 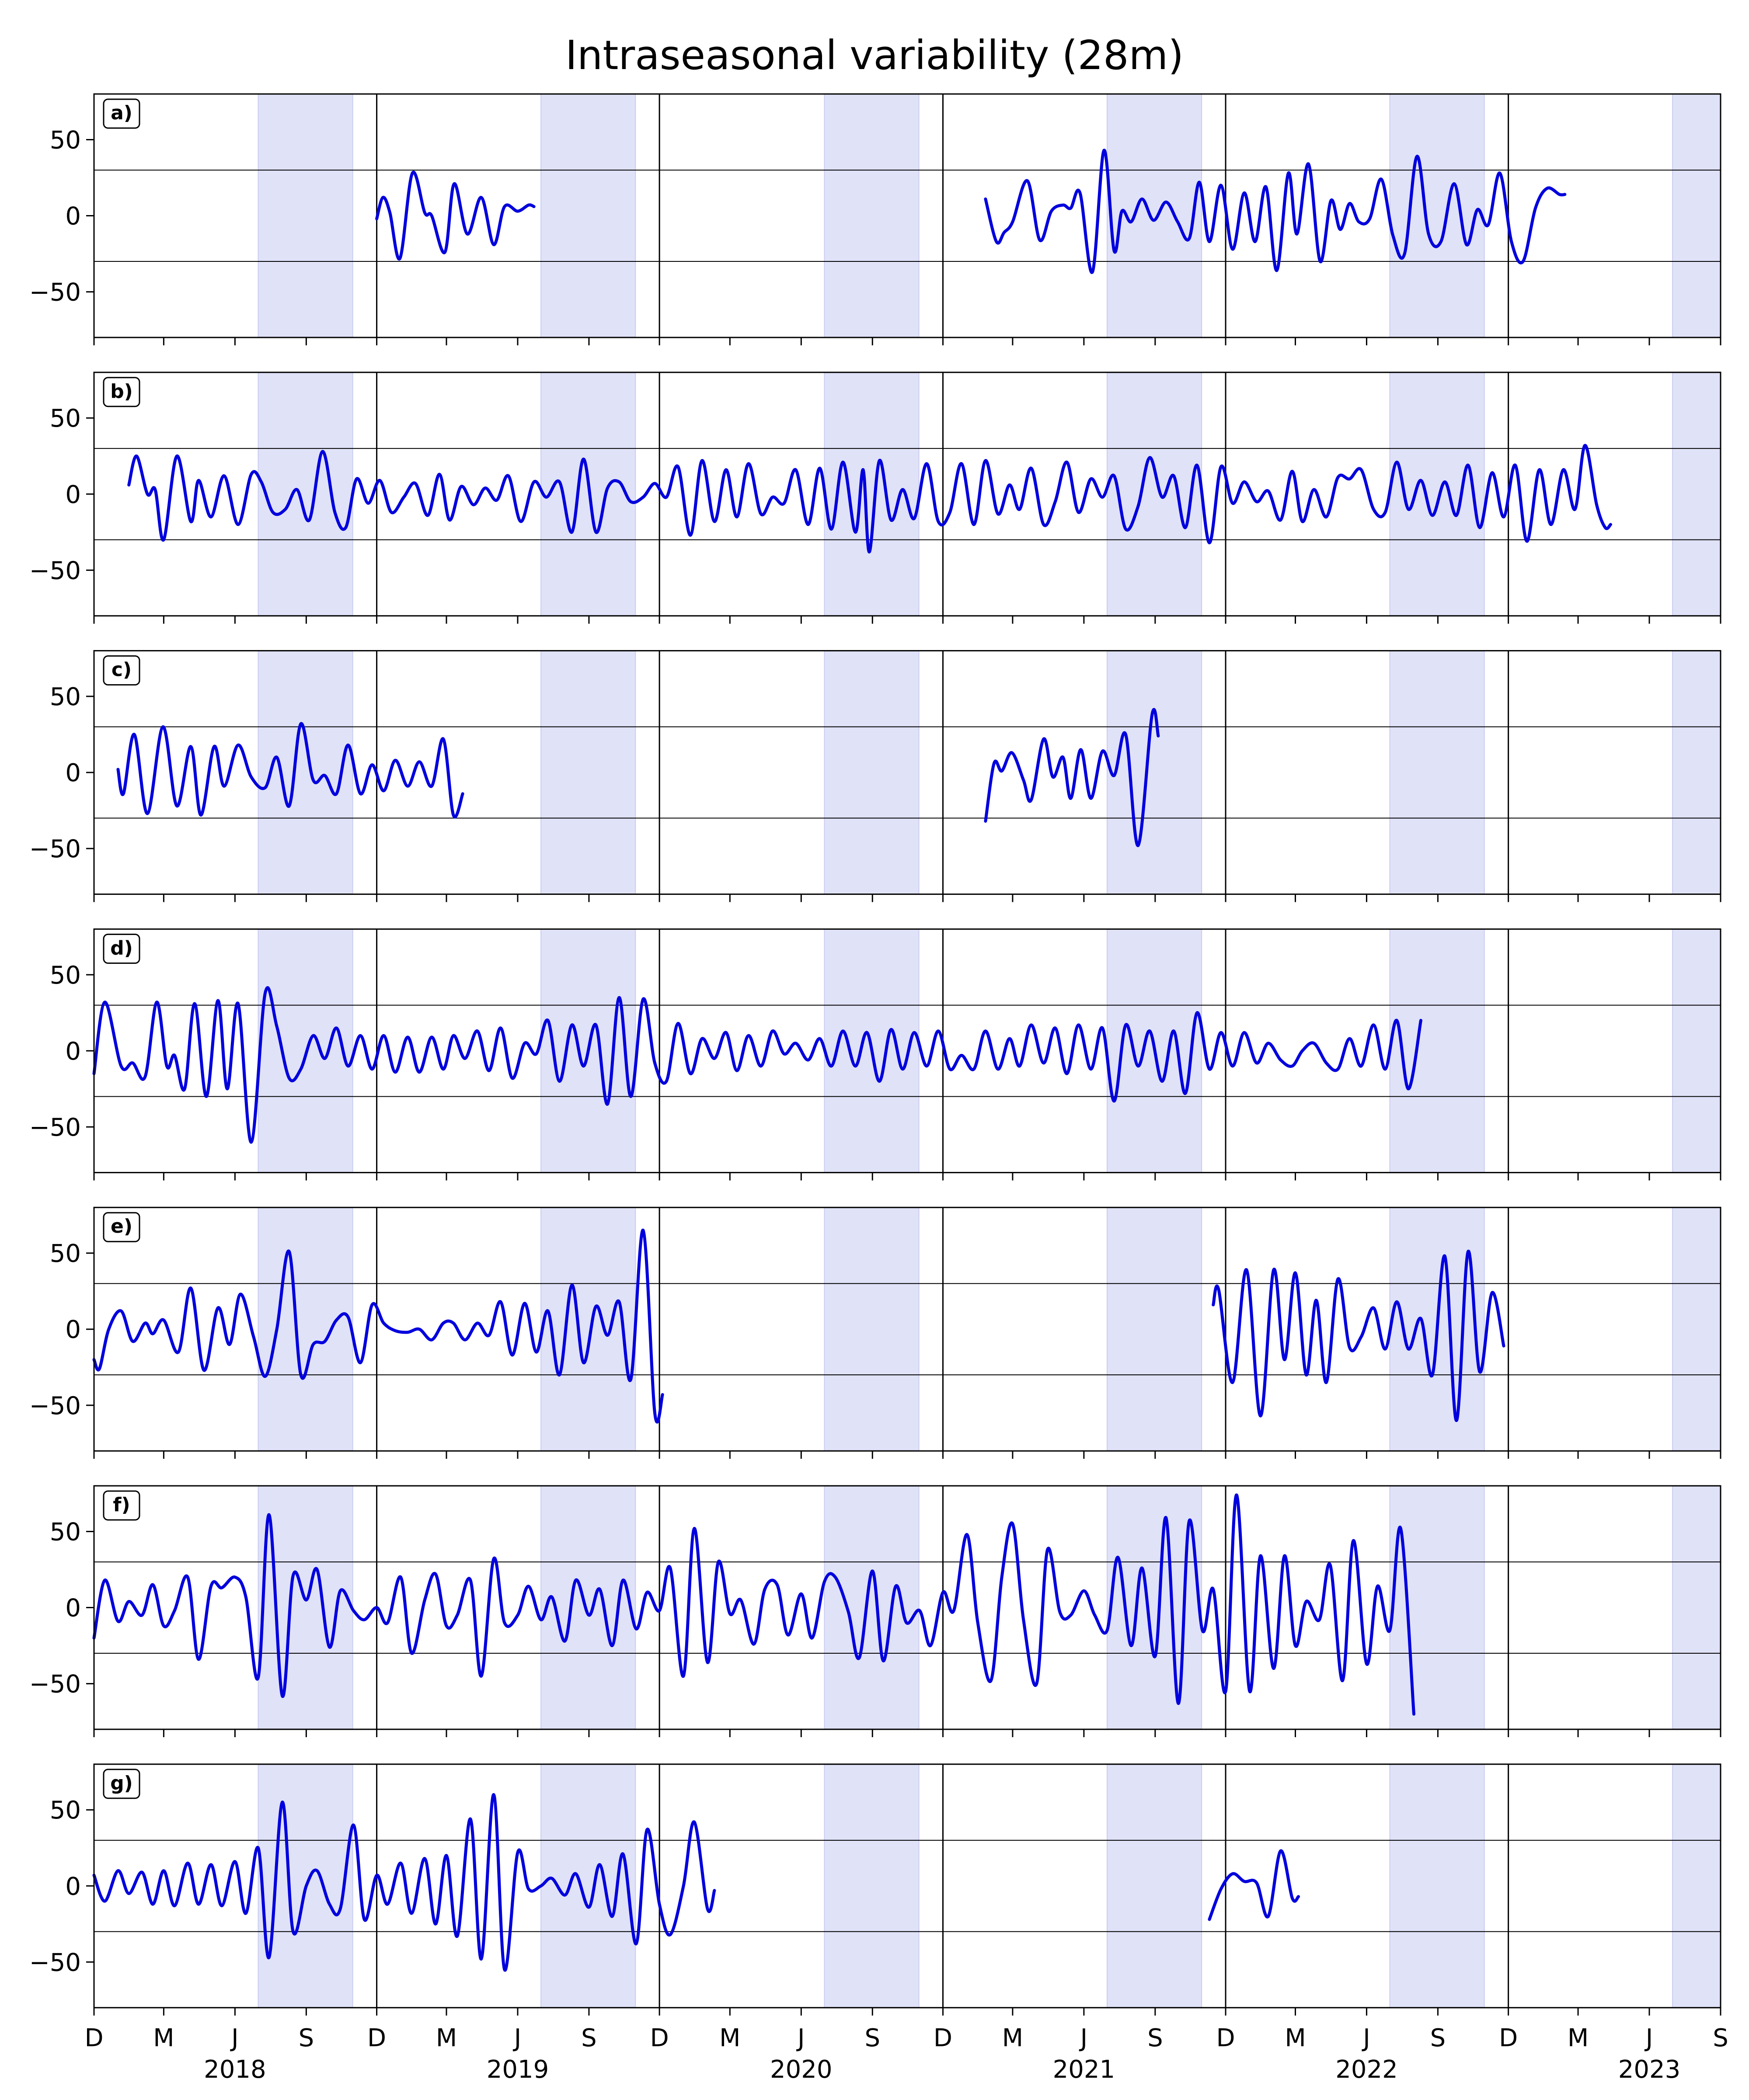 I want to click on panel-a: −50 0 50 a), so click(x=875, y=219).